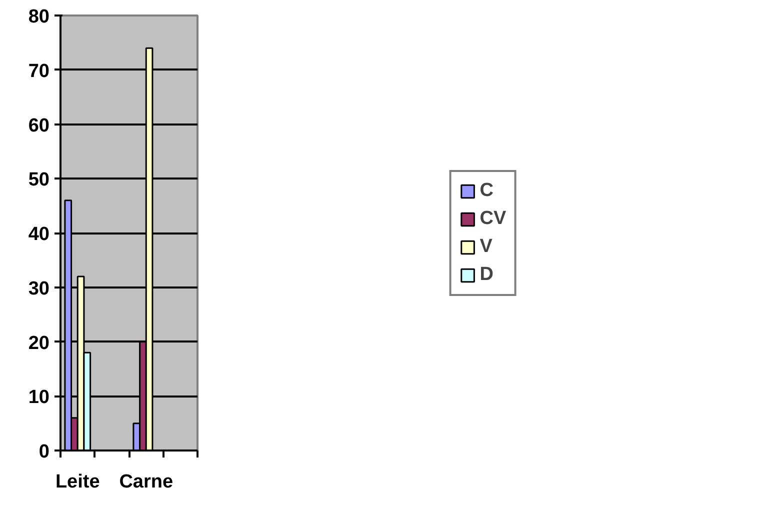 Image resolution: width=768 pixels, height=510 pixels. I want to click on y-tick-label: 10, so click(39, 397).